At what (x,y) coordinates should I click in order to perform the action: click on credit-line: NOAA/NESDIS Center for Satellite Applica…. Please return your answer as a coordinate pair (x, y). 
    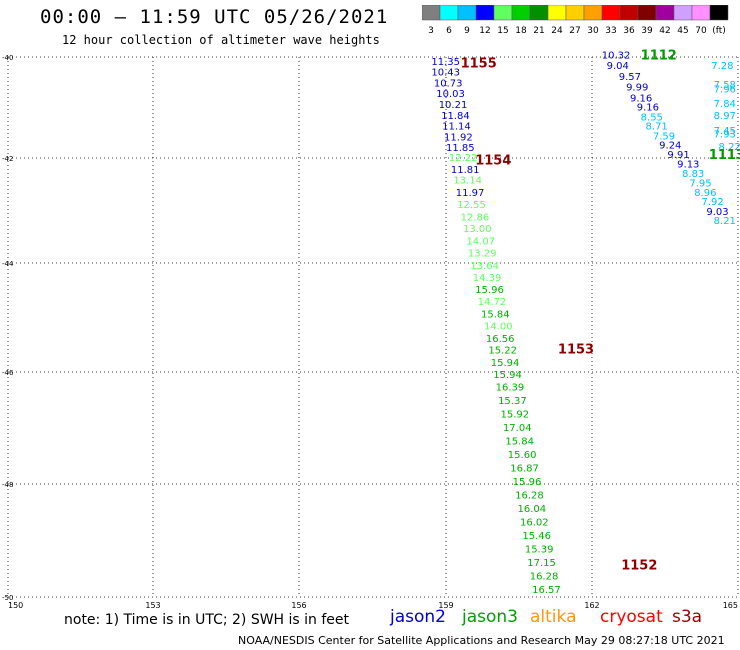
    Looking at the image, I should click on (481, 640).